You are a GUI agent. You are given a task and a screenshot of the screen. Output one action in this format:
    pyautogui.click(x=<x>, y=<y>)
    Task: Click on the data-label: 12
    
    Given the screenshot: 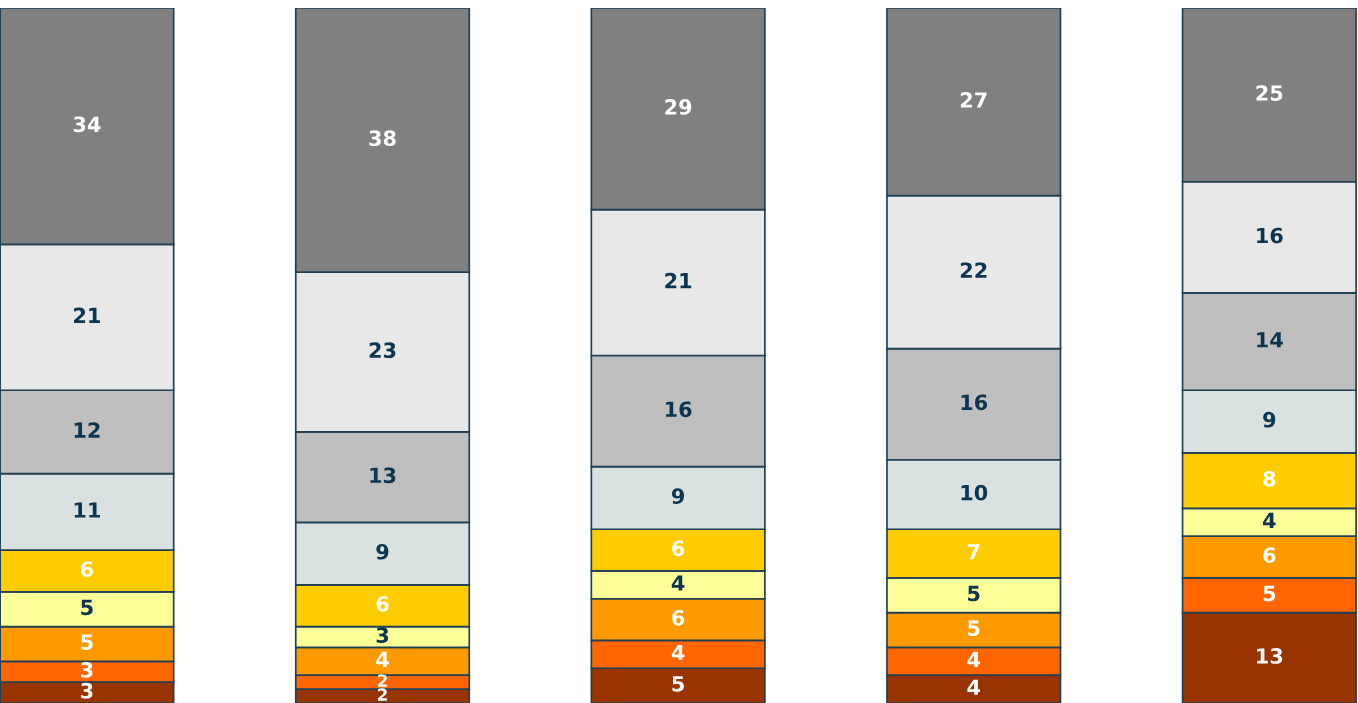 What is the action you would take?
    pyautogui.click(x=87, y=430)
    